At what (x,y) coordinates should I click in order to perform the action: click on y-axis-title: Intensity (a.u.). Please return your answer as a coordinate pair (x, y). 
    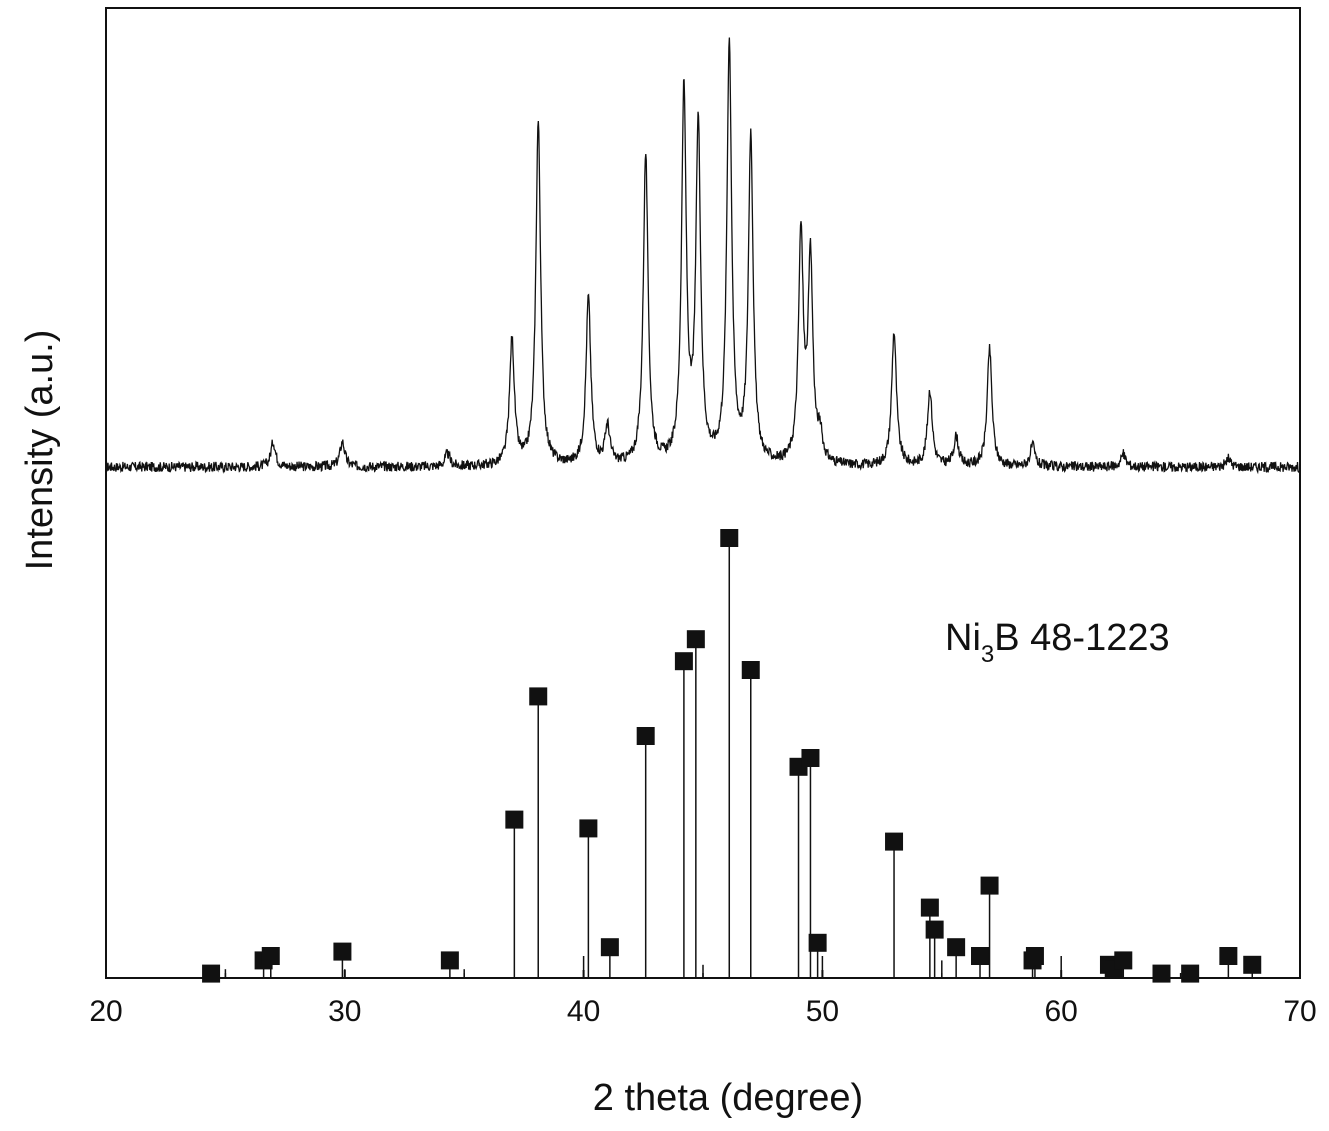
    Looking at the image, I should click on (40, 450).